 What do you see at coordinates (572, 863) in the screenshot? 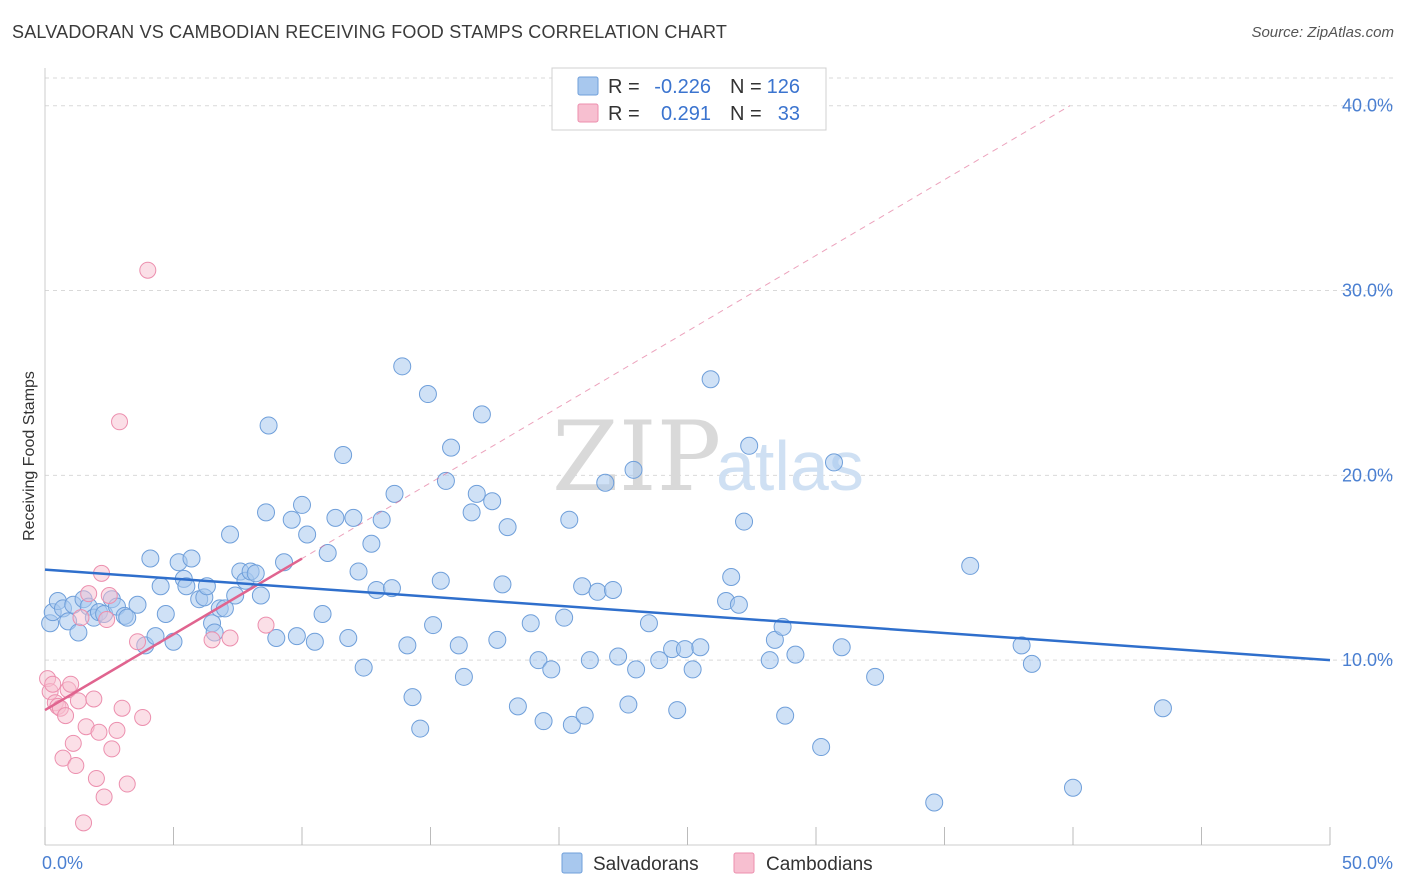
I see `bottom-legend-swatch-salvadoran` at bounding box center [572, 863].